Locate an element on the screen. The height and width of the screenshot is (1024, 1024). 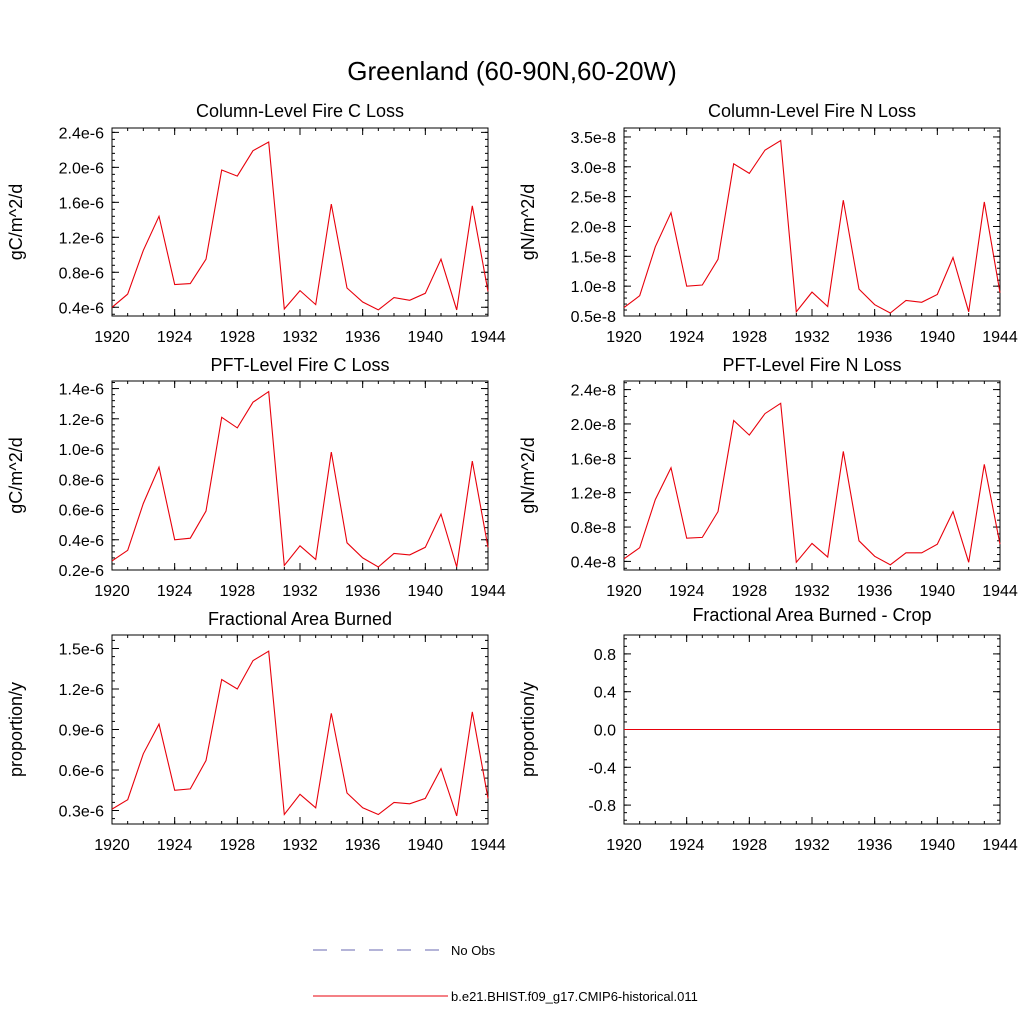
y-tick-label: 2.4e-8 is located at coordinates (593, 391).